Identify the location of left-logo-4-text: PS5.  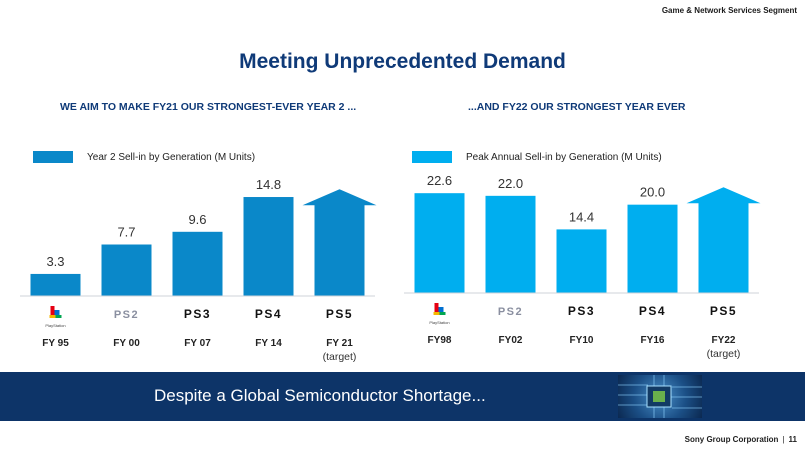
(339, 314).